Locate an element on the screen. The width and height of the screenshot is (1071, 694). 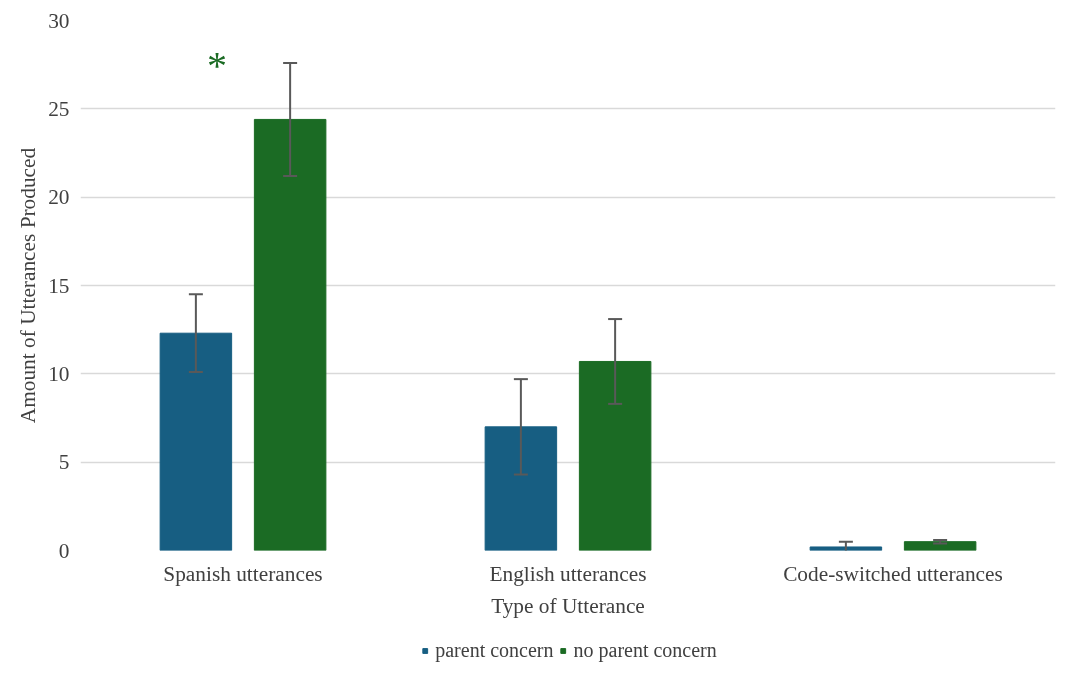
y-axis-title: Amount of Utterances Produced is located at coordinates (28, 285).